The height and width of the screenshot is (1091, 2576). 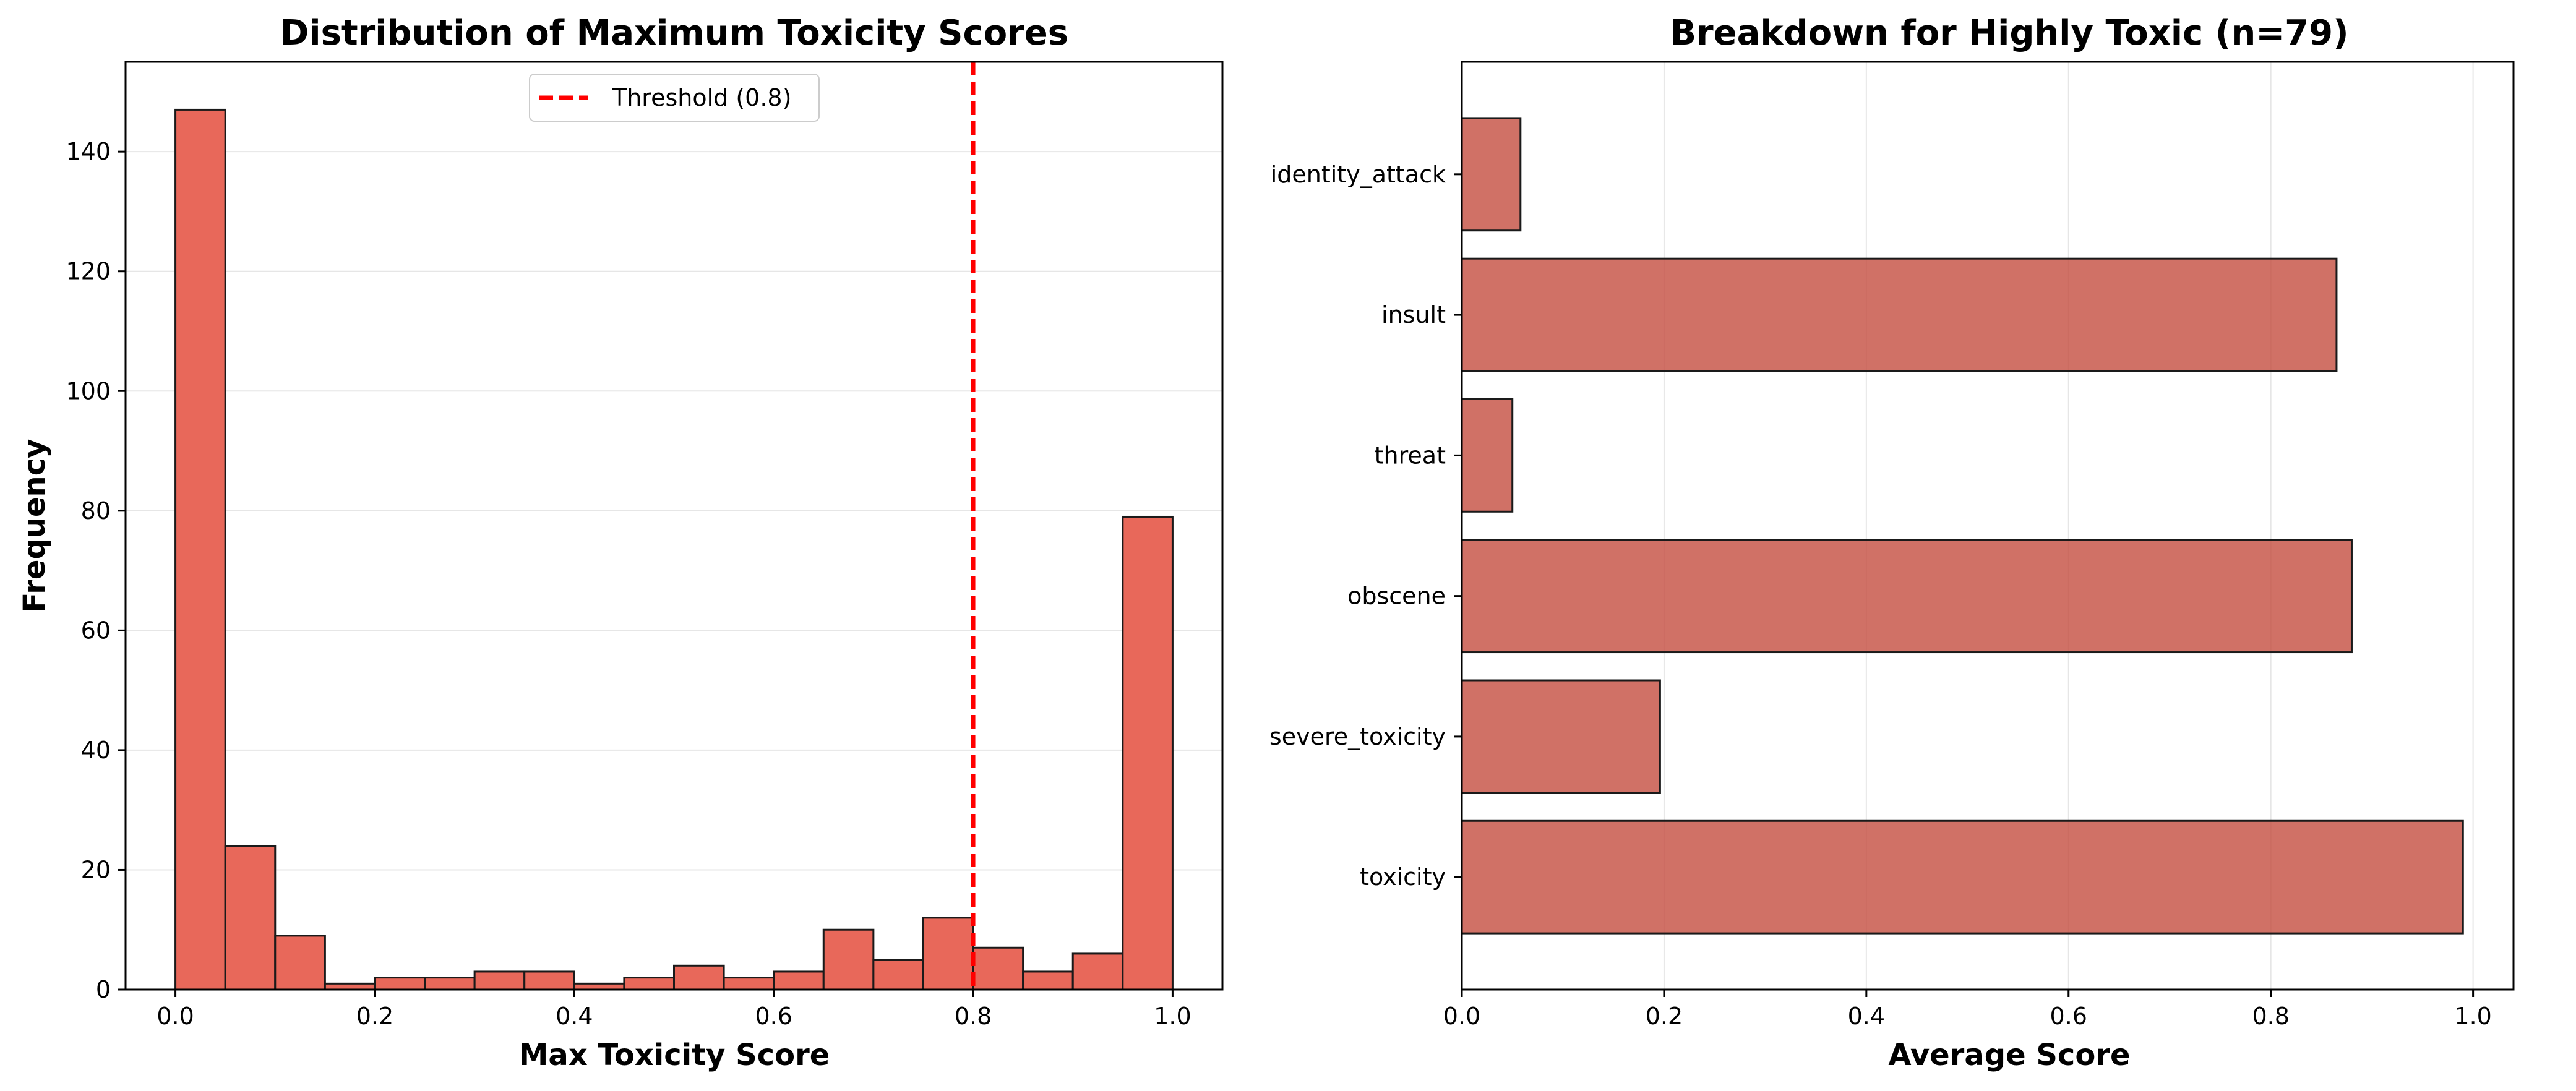 I want to click on y-tick-label: 20, so click(x=96, y=870).